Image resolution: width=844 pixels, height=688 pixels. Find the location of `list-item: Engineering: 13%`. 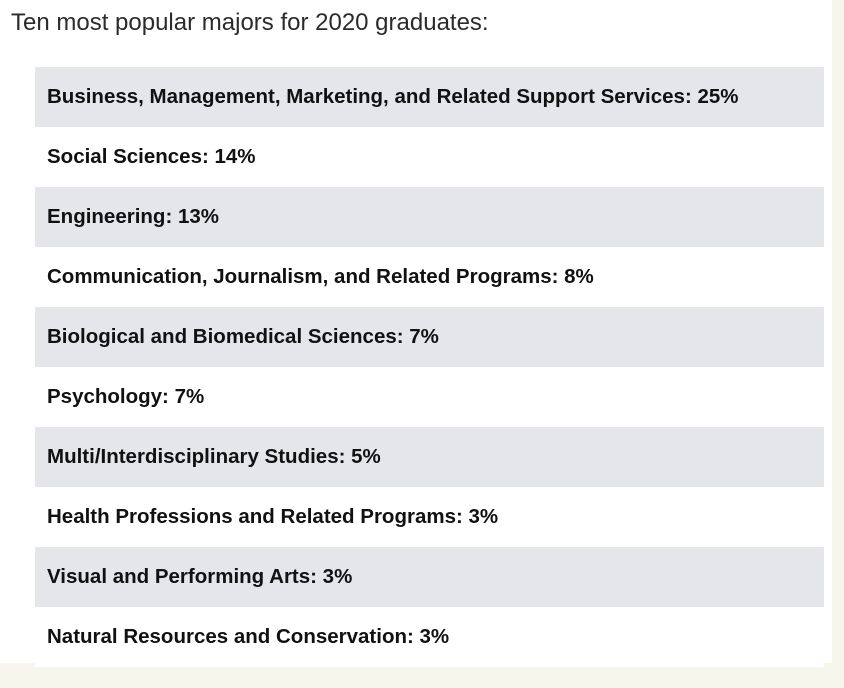

list-item: Engineering: 13% is located at coordinates (429, 217).